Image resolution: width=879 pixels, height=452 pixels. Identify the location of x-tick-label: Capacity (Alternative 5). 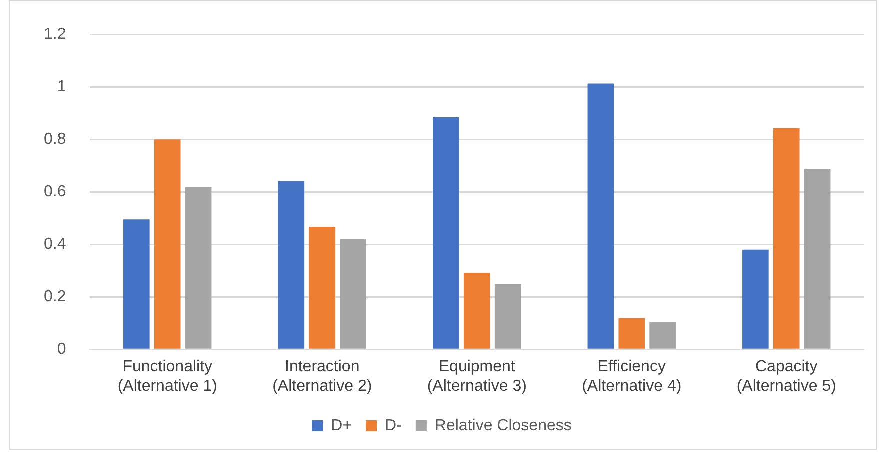
(786, 376).